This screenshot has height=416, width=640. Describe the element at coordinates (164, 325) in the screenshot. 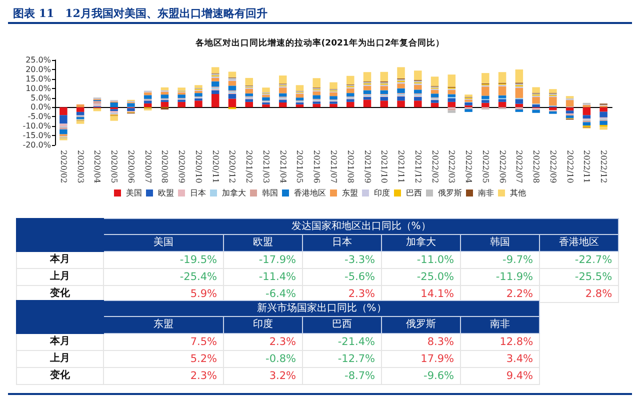

I see `category-label: 东盟` at that location.